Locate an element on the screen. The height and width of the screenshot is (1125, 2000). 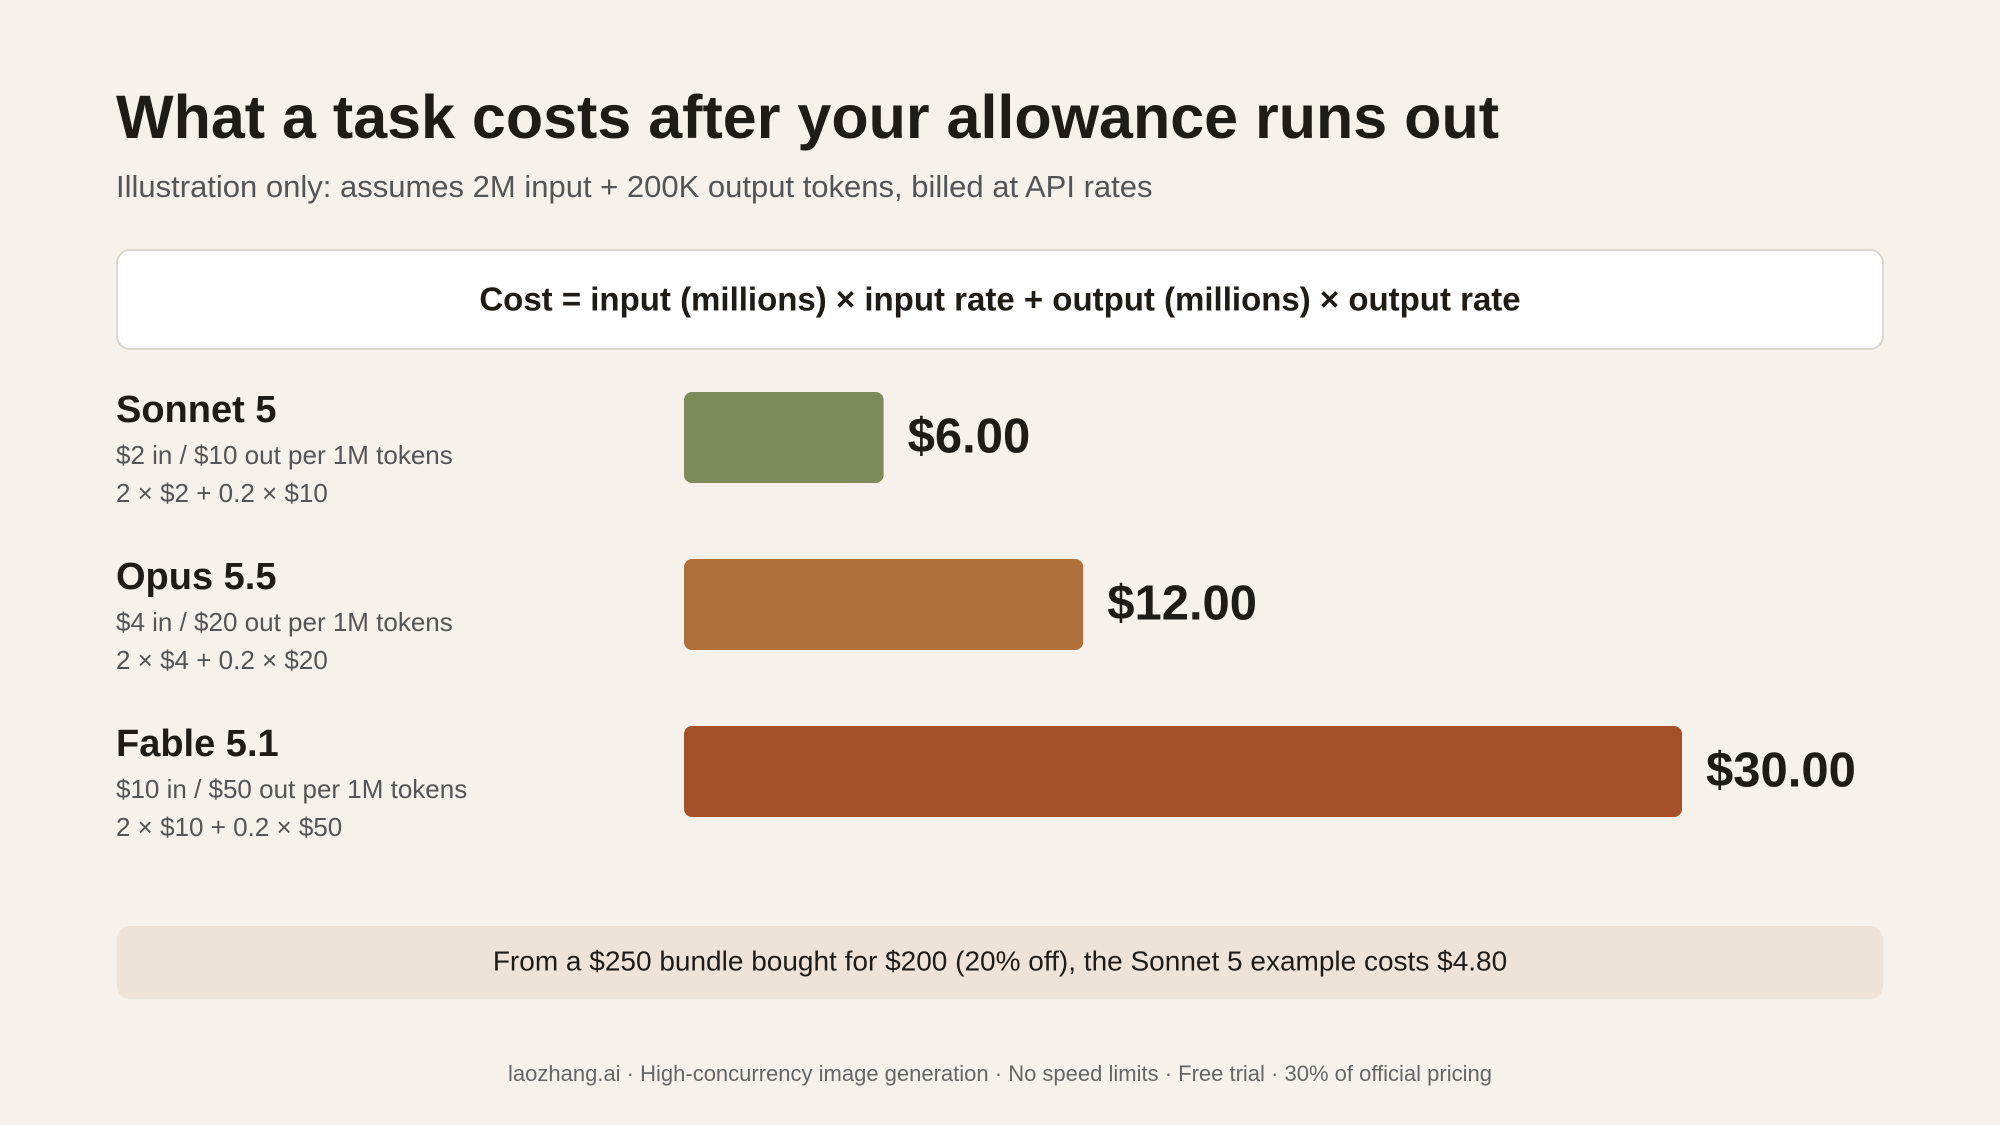
formula-box is located at coordinates (1000, 299).